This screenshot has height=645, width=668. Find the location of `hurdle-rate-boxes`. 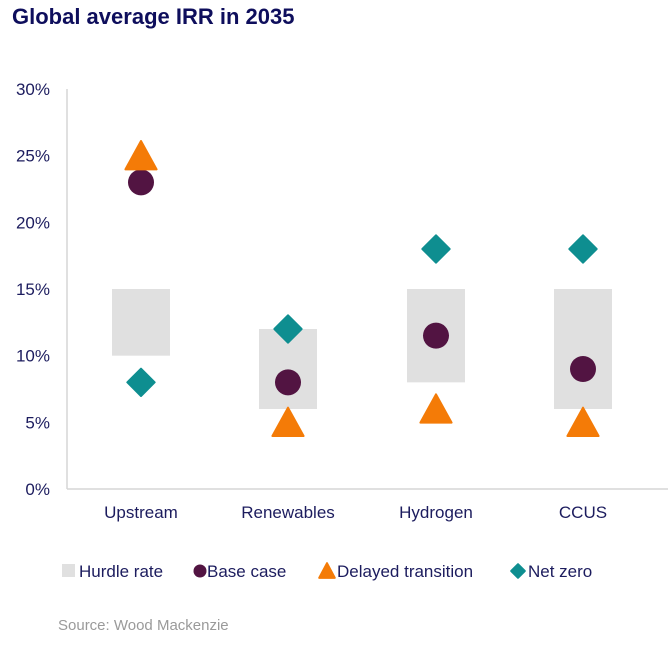

hurdle-rate-boxes is located at coordinates (362, 349).